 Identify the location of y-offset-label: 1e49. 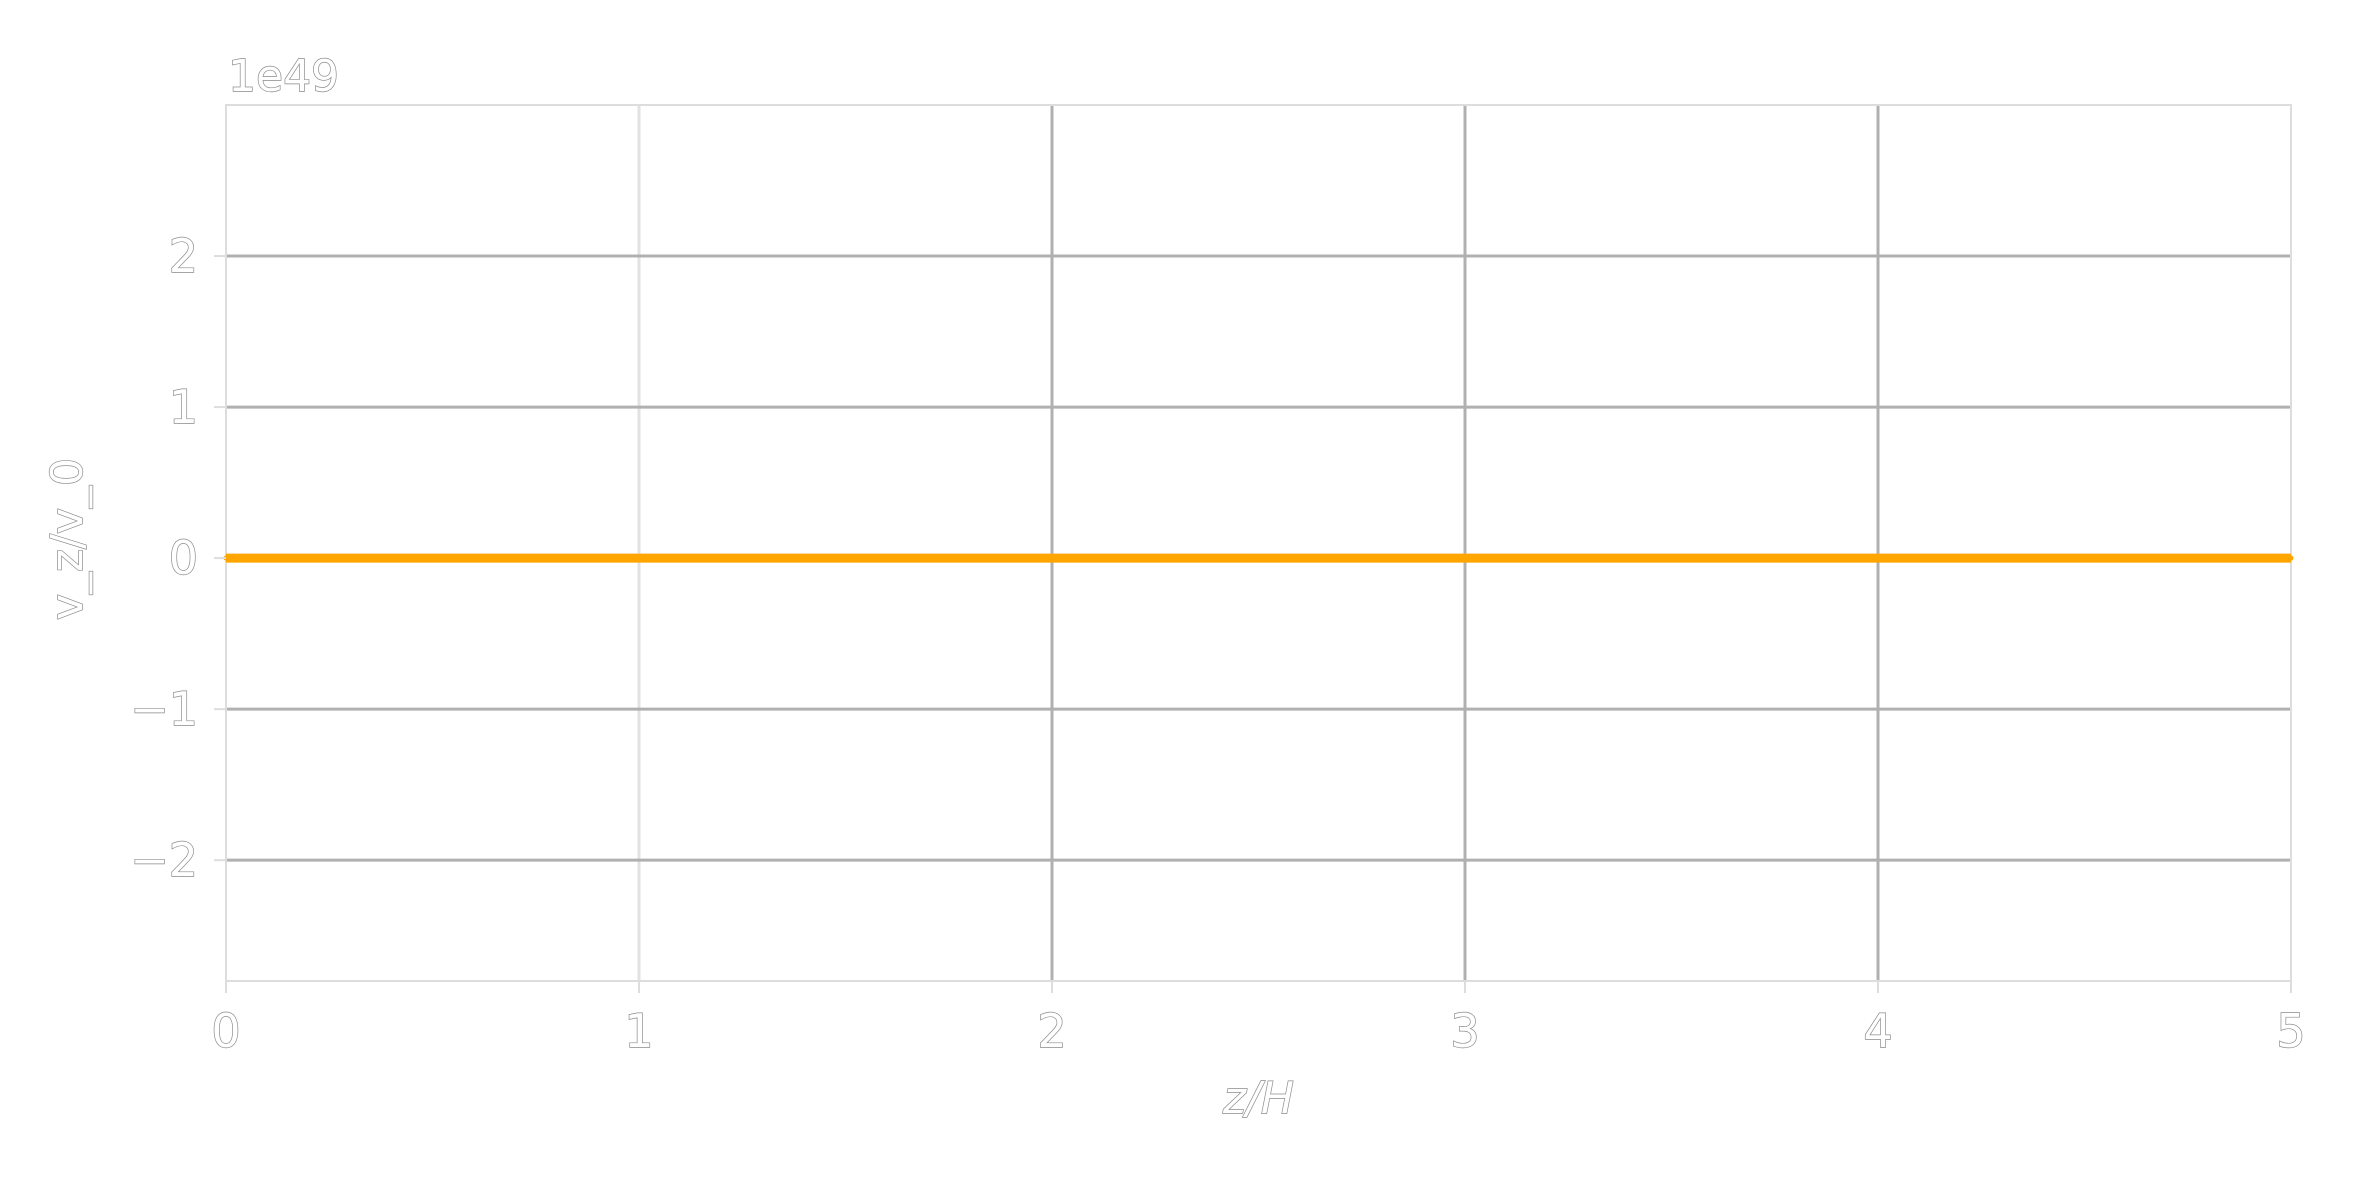
(283, 76).